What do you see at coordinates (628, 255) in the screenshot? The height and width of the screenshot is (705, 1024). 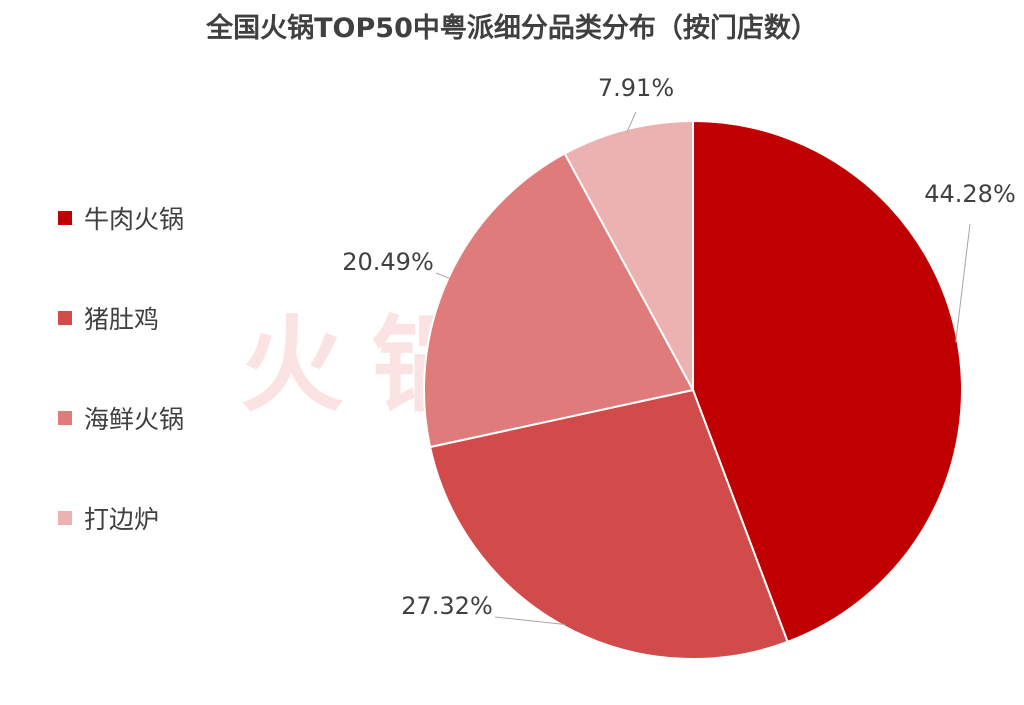 I see `slice-cantonese-hotpot` at bounding box center [628, 255].